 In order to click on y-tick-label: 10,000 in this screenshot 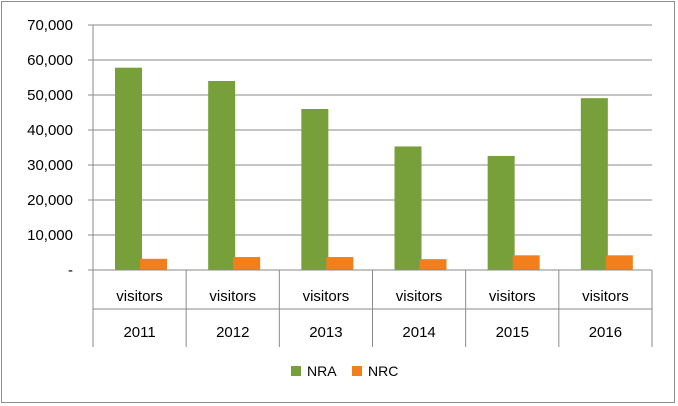, I will do `click(50, 235)`.